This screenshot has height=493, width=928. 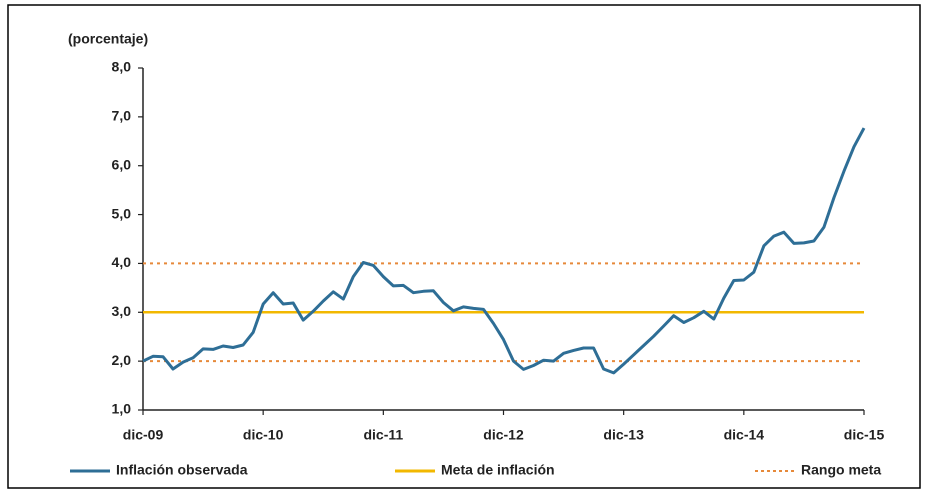 I want to click on y-tick-label: 1,0, so click(x=122, y=409).